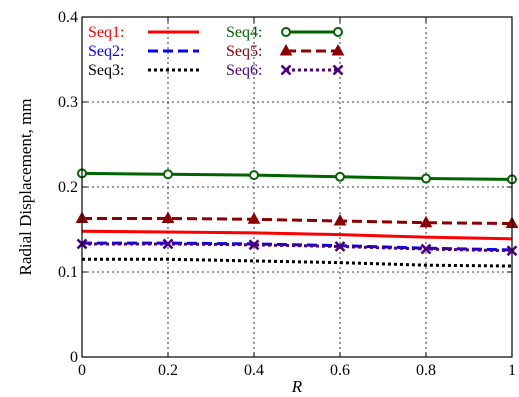 This screenshot has height=397, width=519. I want to click on x-tick-label: 0, so click(82, 370).